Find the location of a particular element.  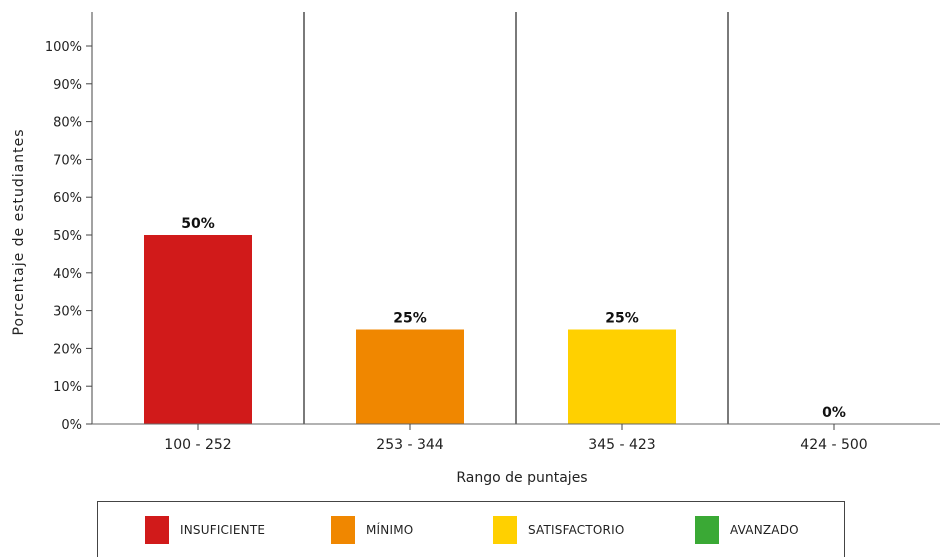

y-axis: 0% 10% 20% 30% 40% 50% 60% 70% 80% 90% 100% is located at coordinates (69, 222).